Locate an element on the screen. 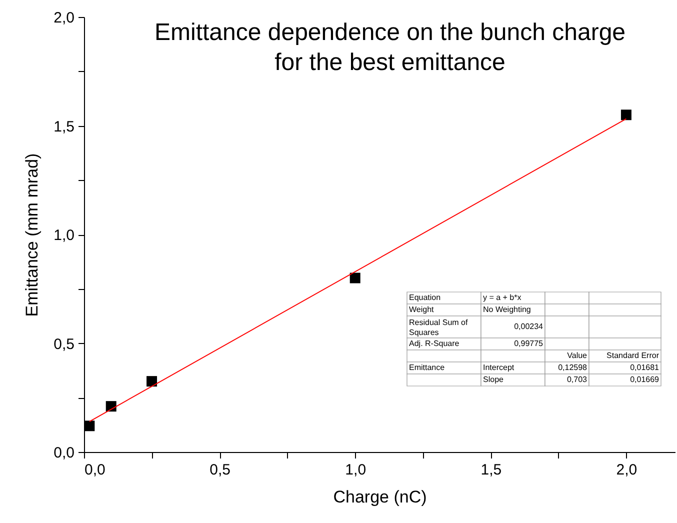 The height and width of the screenshot is (523, 677). annotation: 0,01681 is located at coordinates (645, 367).